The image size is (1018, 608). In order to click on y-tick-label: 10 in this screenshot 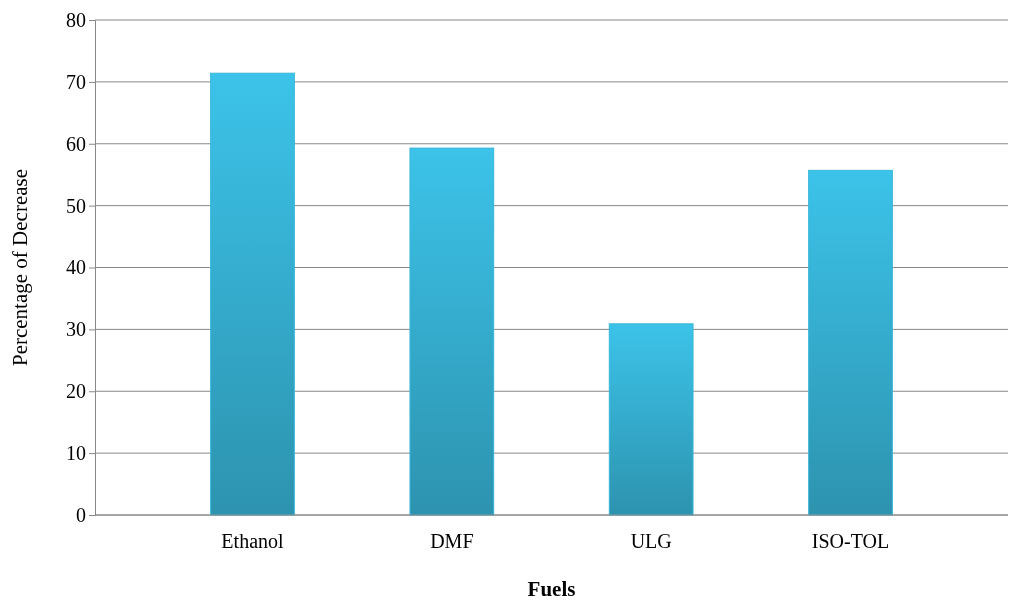, I will do `click(76, 453)`.